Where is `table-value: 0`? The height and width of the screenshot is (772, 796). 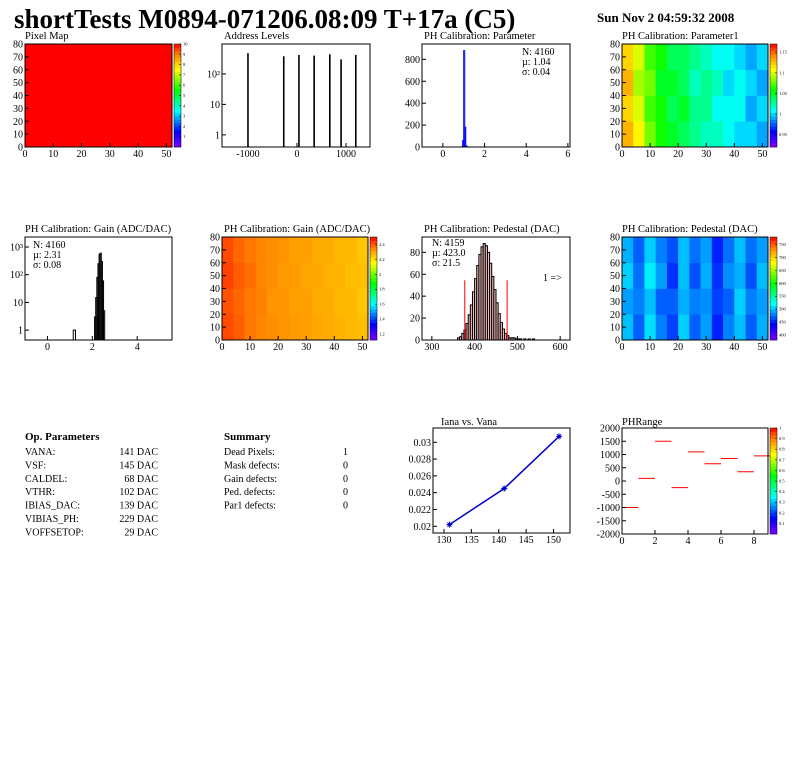 table-value: 0 is located at coordinates (345, 465).